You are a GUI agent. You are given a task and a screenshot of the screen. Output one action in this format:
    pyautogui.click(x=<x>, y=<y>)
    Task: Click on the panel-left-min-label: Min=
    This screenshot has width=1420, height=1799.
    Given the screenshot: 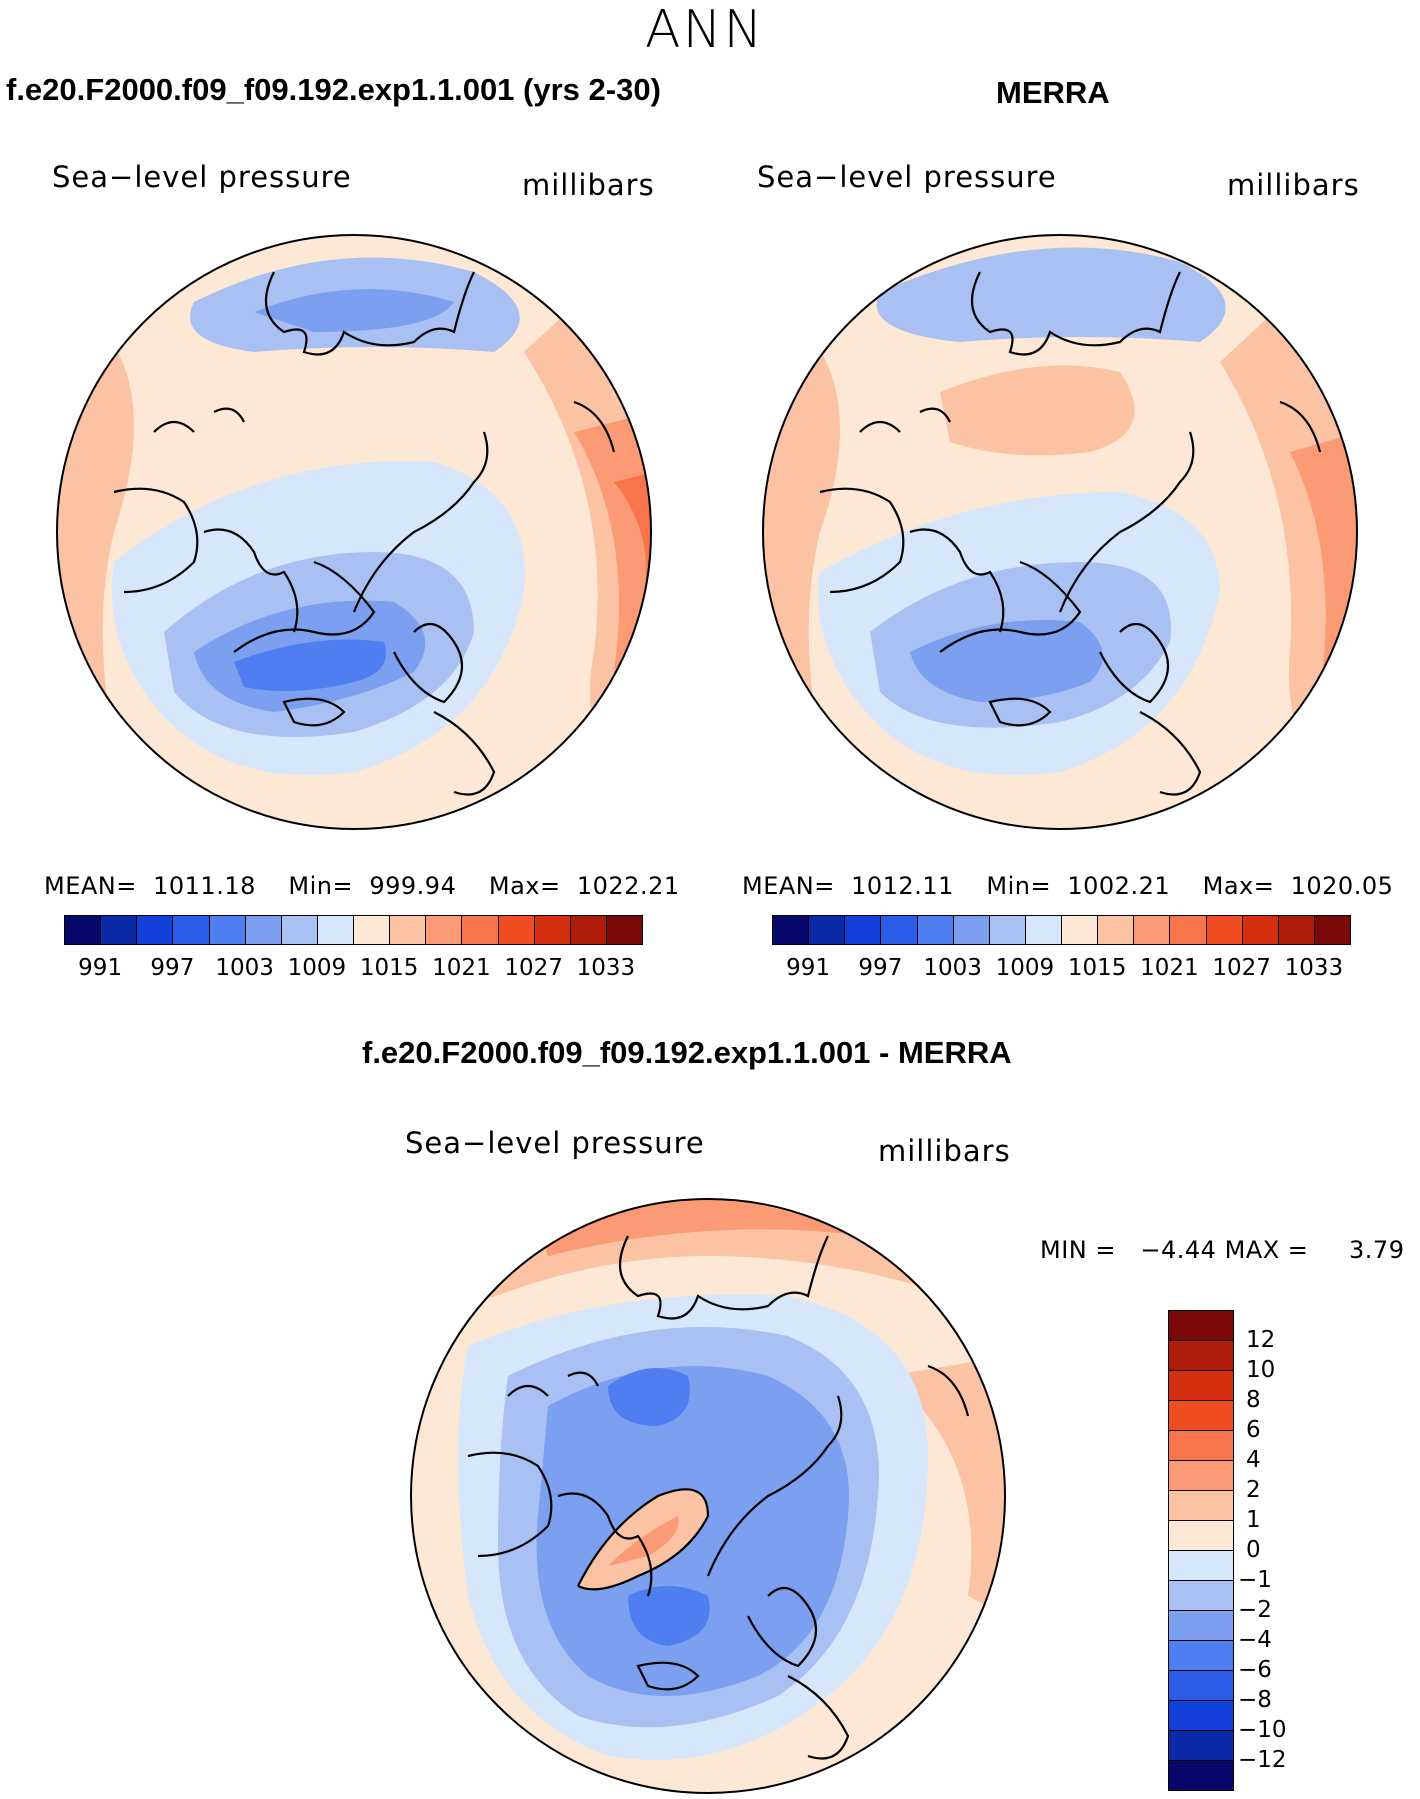 What is the action you would take?
    pyautogui.click(x=321, y=886)
    